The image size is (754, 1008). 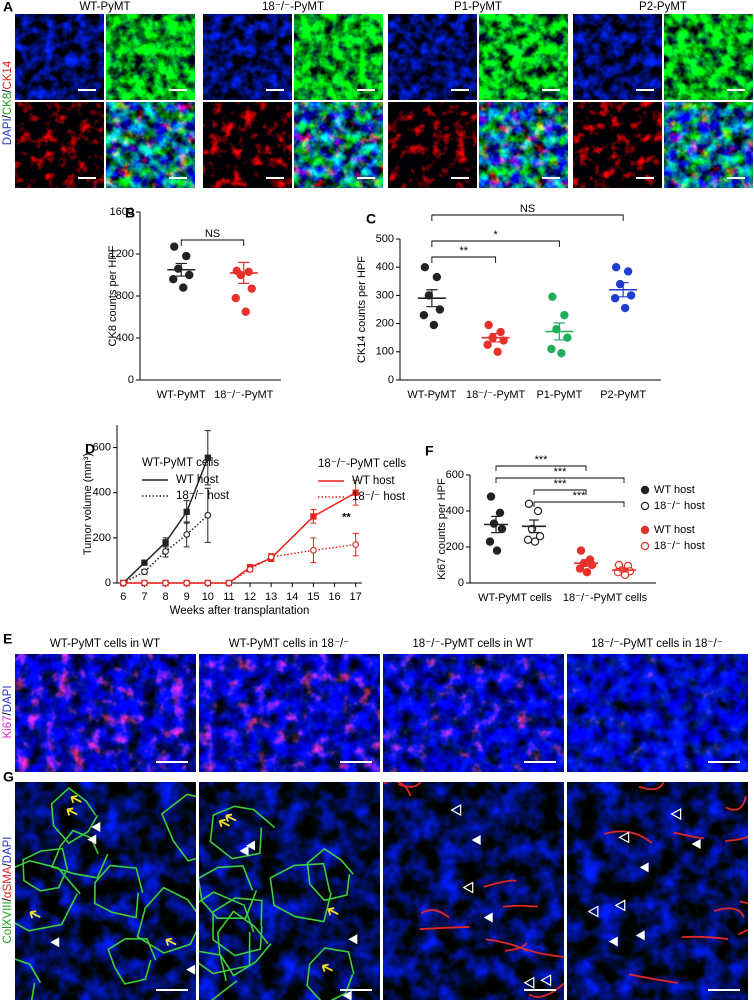 What do you see at coordinates (605, 598) in the screenshot?
I see `x-tick-label: 18⁻/⁻-PyMT cells` at bounding box center [605, 598].